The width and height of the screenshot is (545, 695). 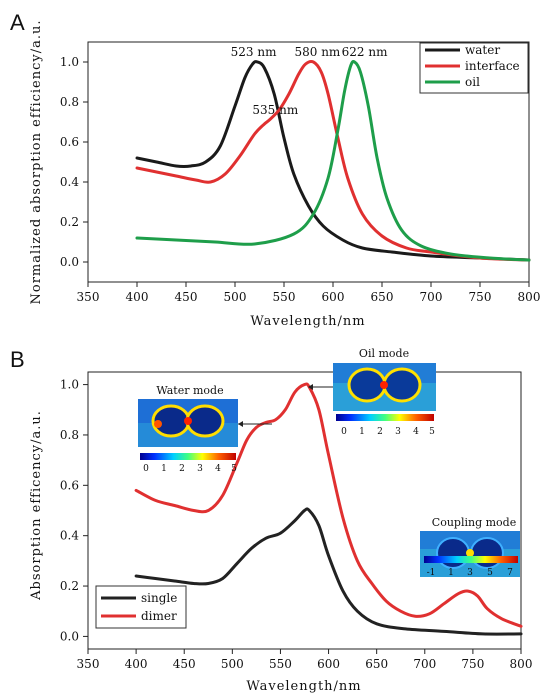 I want to click on inset-oil-mode-title: Oil mode, so click(x=384, y=353).